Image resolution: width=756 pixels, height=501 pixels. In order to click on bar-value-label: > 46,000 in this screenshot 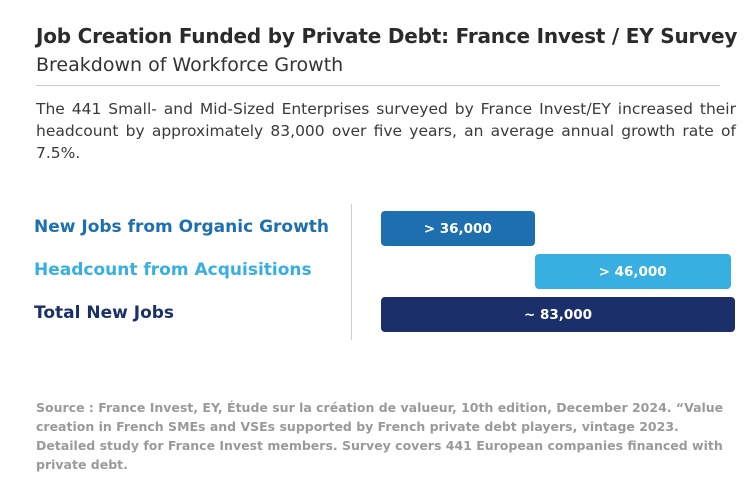, I will do `click(632, 271)`.